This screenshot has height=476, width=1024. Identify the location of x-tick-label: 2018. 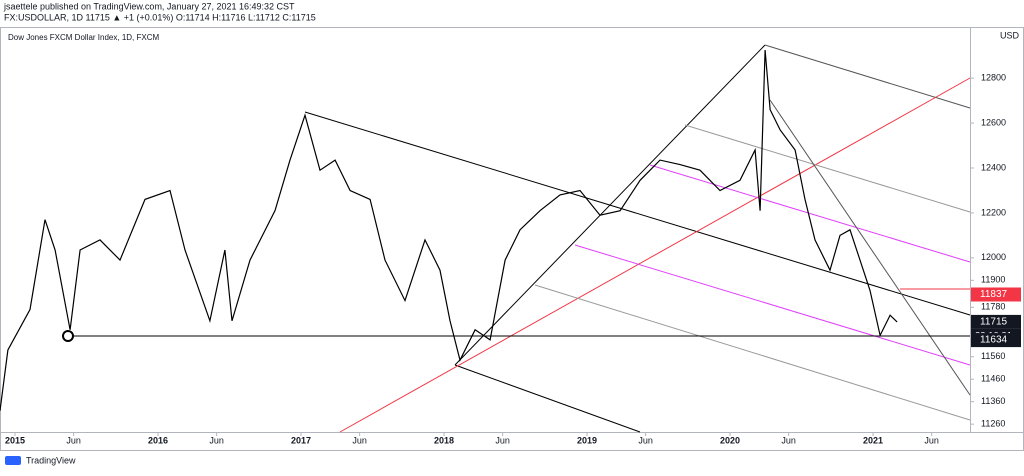
(444, 440).